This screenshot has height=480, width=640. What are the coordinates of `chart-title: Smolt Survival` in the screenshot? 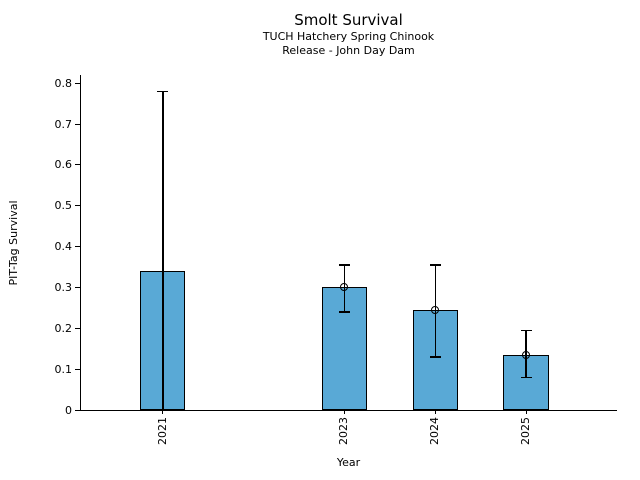 It's located at (348, 20).